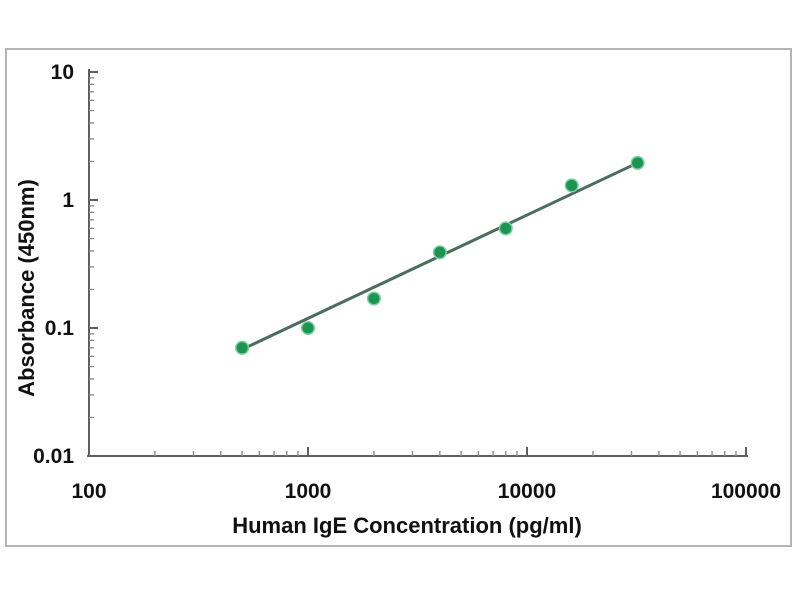  What do you see at coordinates (417, 451) in the screenshot?
I see `x-axis-ticks` at bounding box center [417, 451].